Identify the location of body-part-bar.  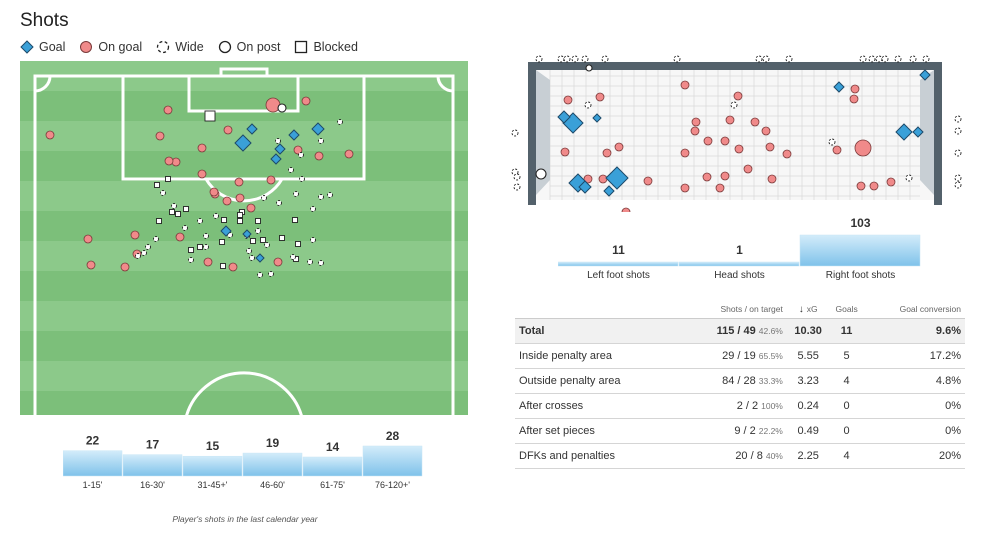
(618, 264).